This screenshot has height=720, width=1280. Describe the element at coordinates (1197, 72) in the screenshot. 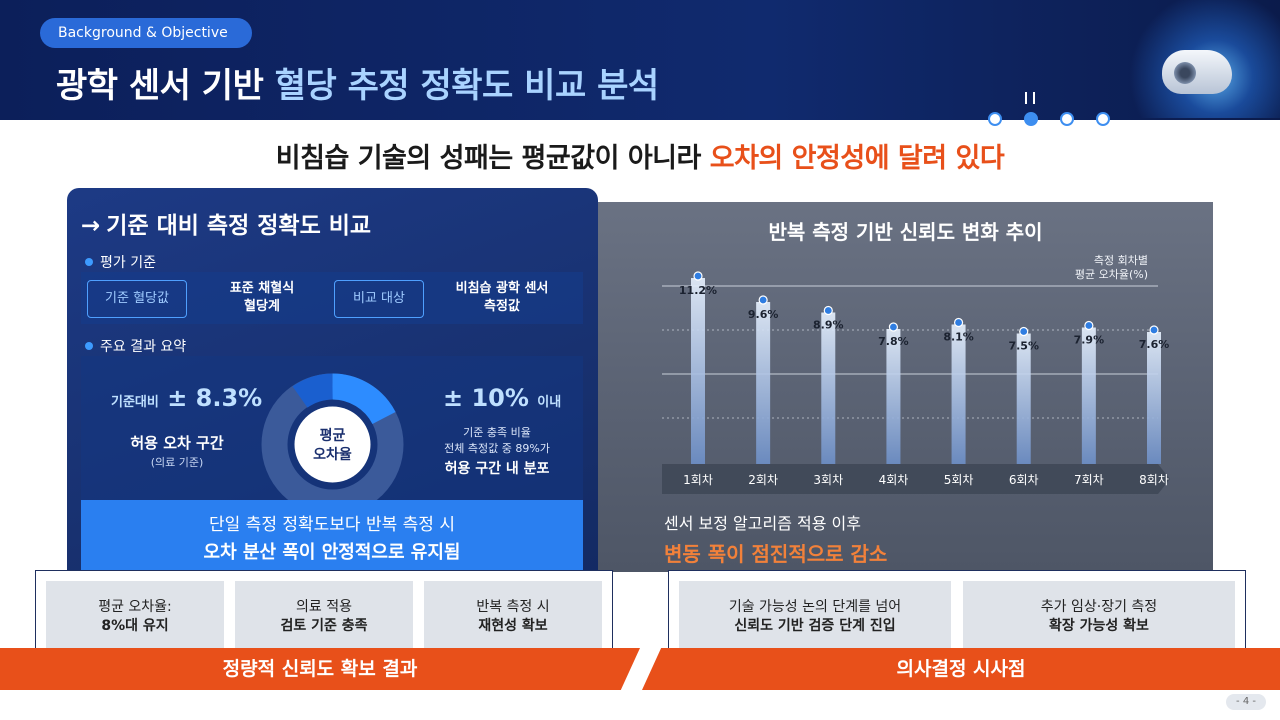

I see `optical-sensor-device-icon` at that location.